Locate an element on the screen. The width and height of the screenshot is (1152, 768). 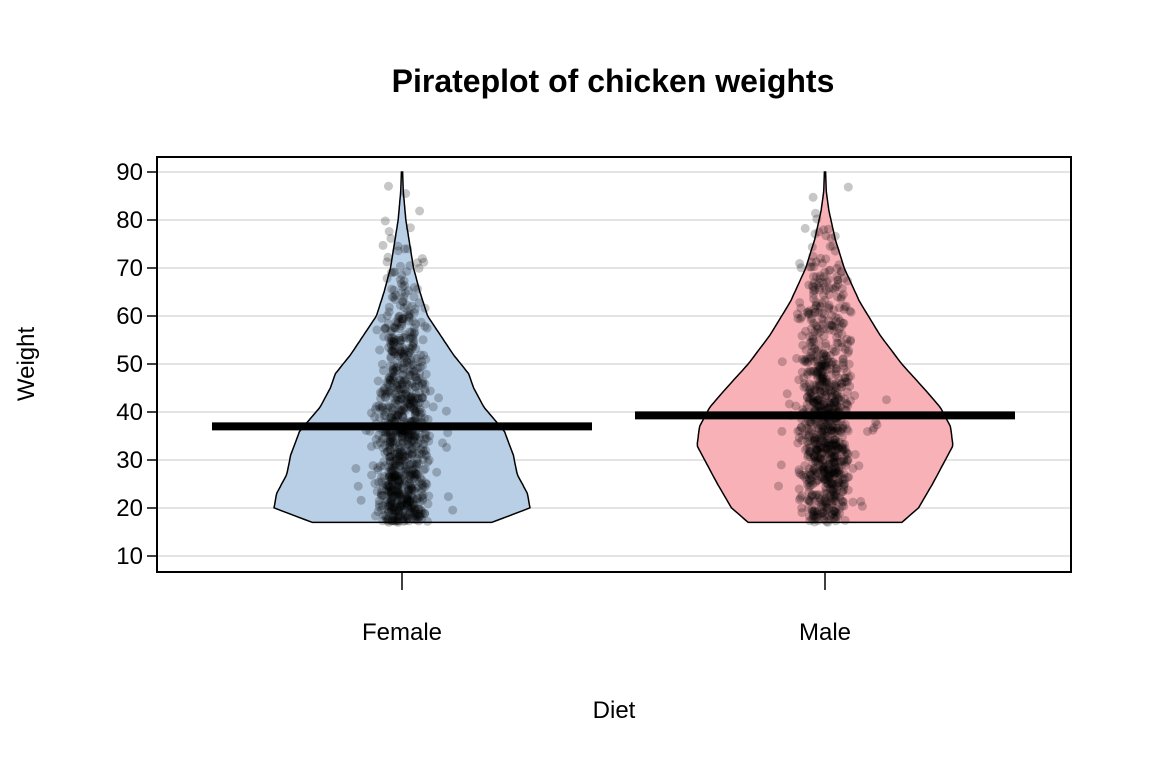
y-tick-label: 30 is located at coordinates (129, 460).